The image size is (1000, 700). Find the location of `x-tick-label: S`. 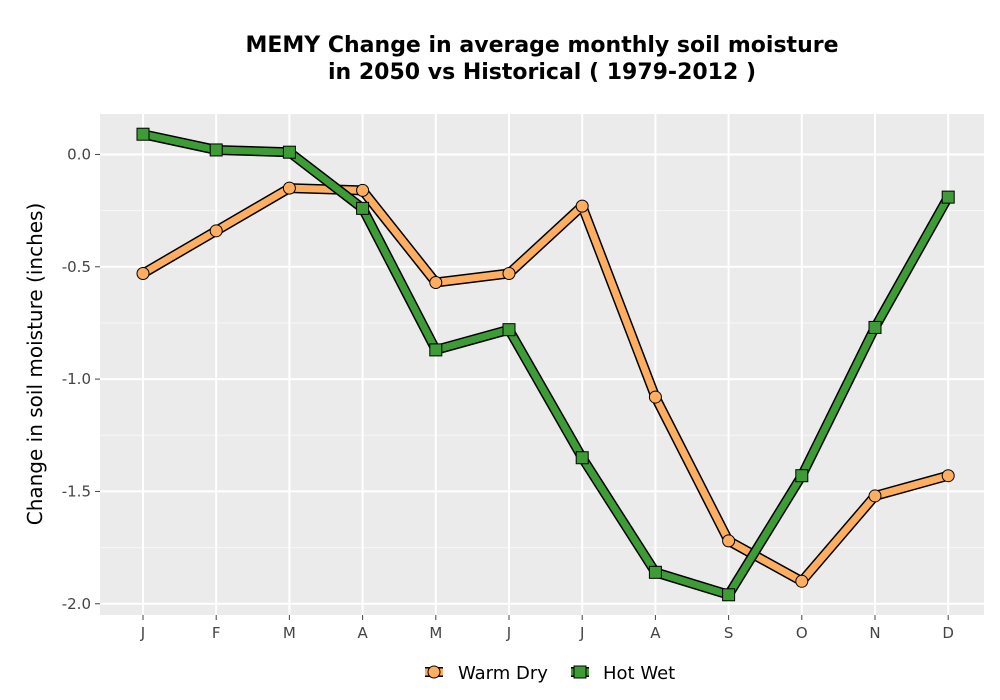

x-tick-label: S is located at coordinates (729, 633).